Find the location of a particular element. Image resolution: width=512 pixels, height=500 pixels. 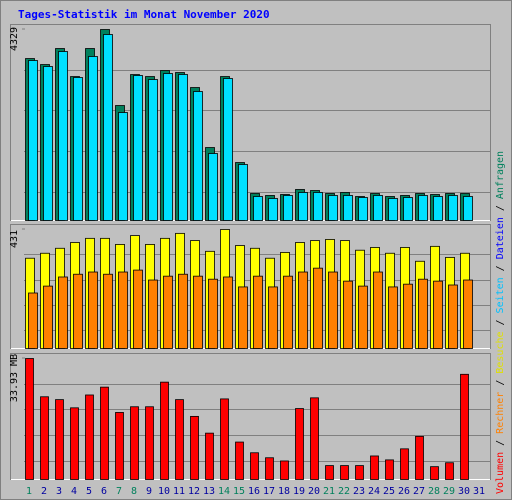

x-tick-label: 19 is located at coordinates (299, 491).